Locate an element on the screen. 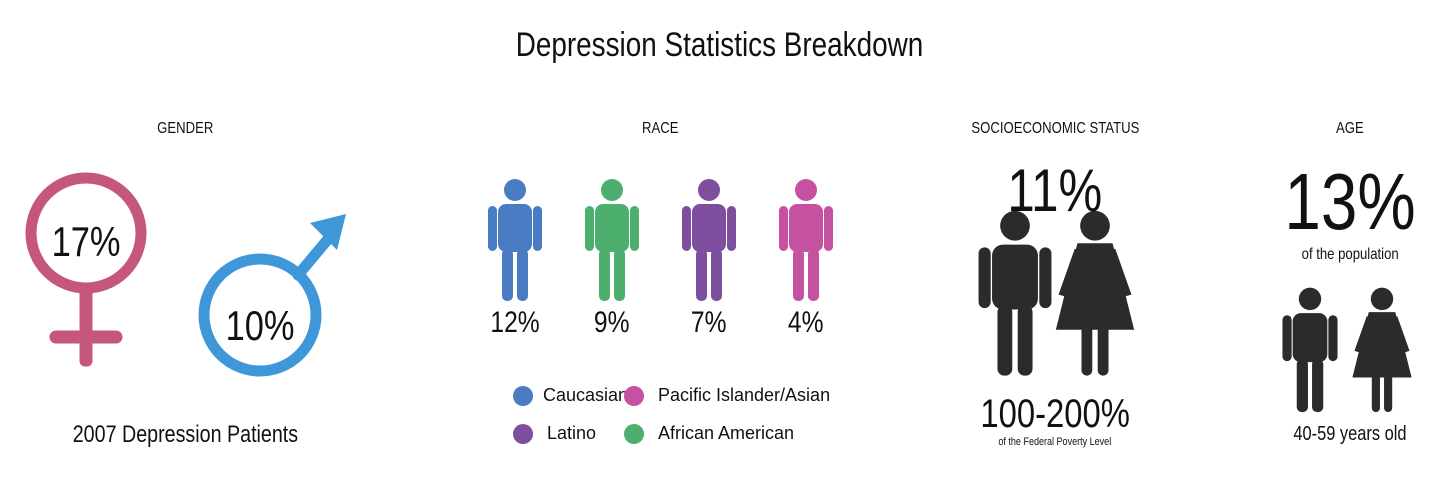 The width and height of the screenshot is (1440, 480). african-american-swatch is located at coordinates (634, 434).